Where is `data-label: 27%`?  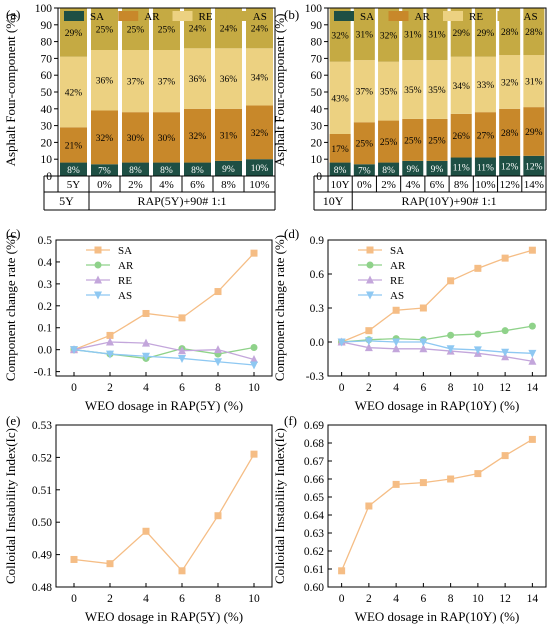 data-label: 27% is located at coordinates (486, 136).